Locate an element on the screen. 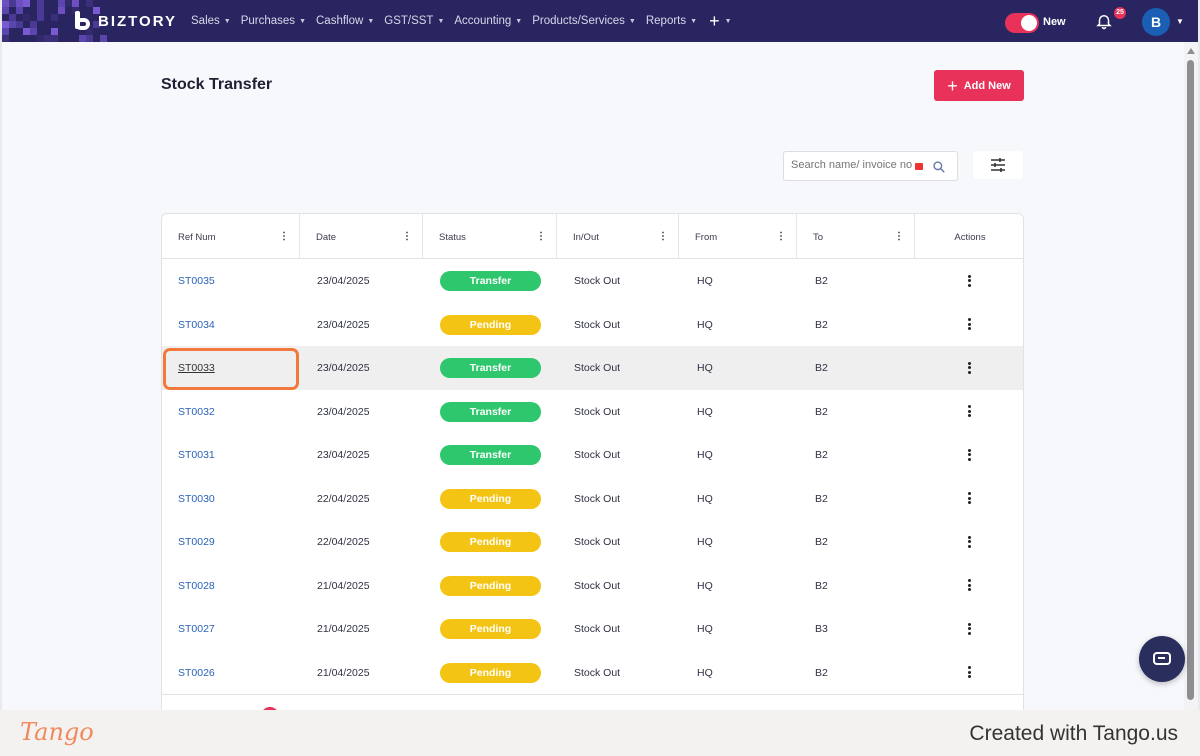 Image resolution: width=1200 pixels, height=756 pixels. pagination-current-page is located at coordinates (270, 708).